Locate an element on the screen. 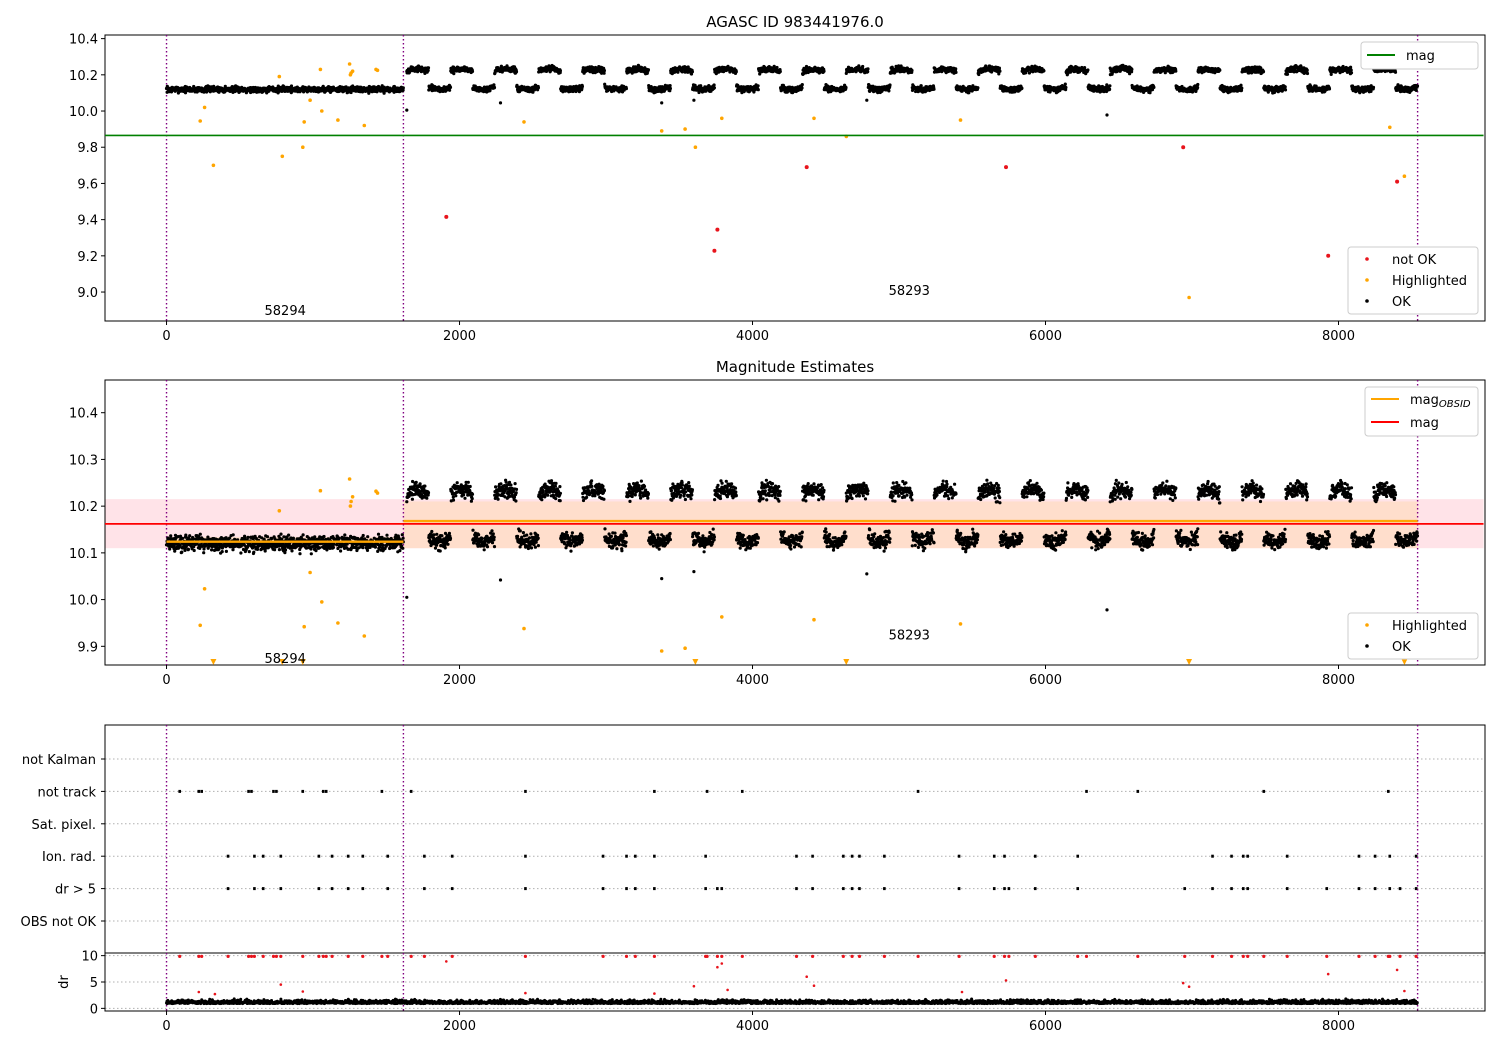 The height and width of the screenshot is (1050, 1500). legend-marker-not_ok is located at coordinates (1367, 259).